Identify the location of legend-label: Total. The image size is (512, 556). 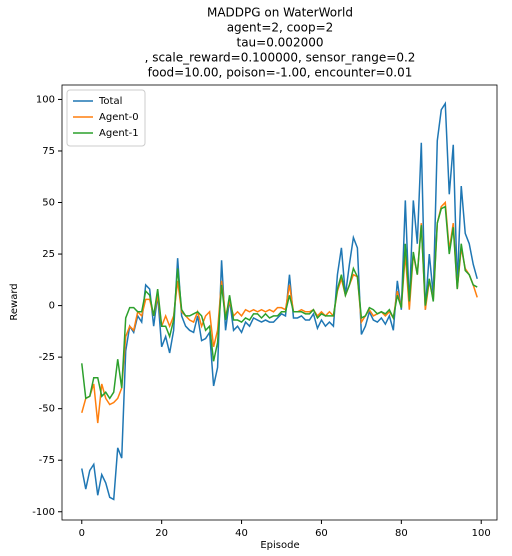
(110, 101).